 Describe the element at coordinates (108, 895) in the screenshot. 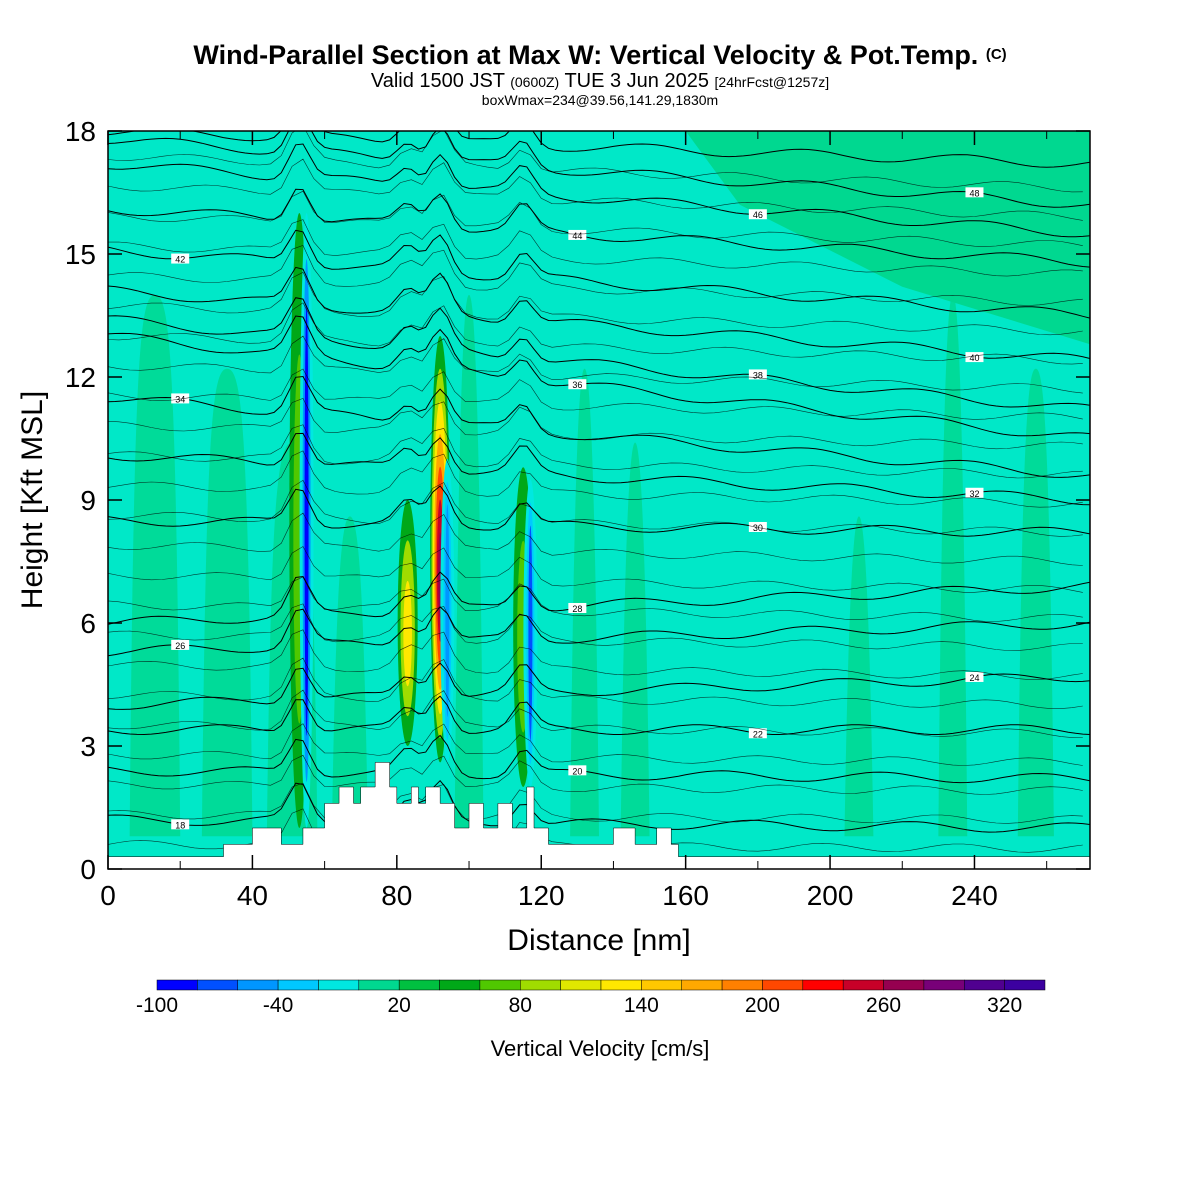

I see `x-tick-label: 0` at that location.